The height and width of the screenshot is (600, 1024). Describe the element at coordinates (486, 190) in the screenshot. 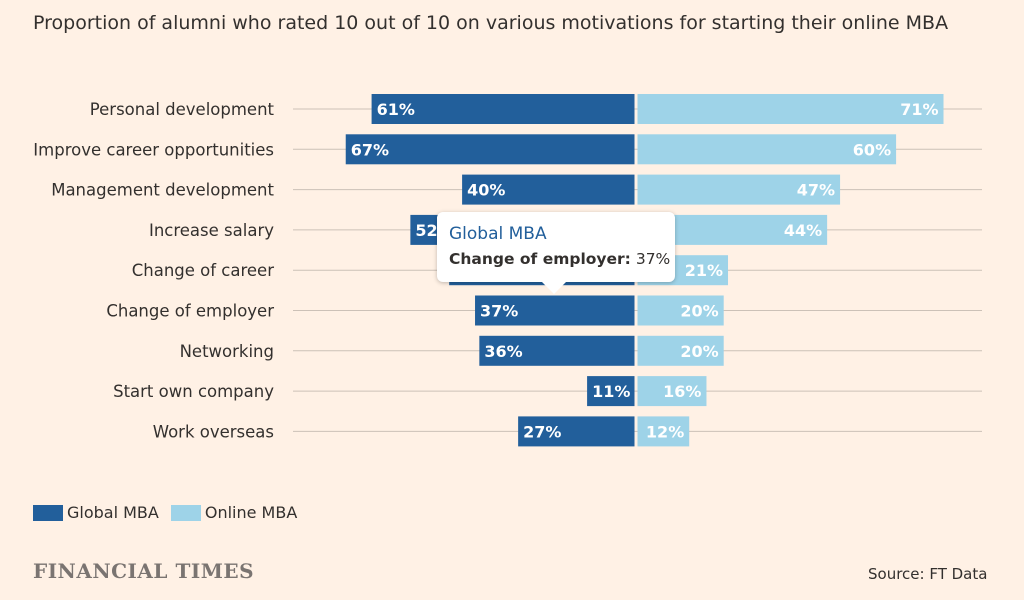

I see `data-label-global: 40%` at that location.